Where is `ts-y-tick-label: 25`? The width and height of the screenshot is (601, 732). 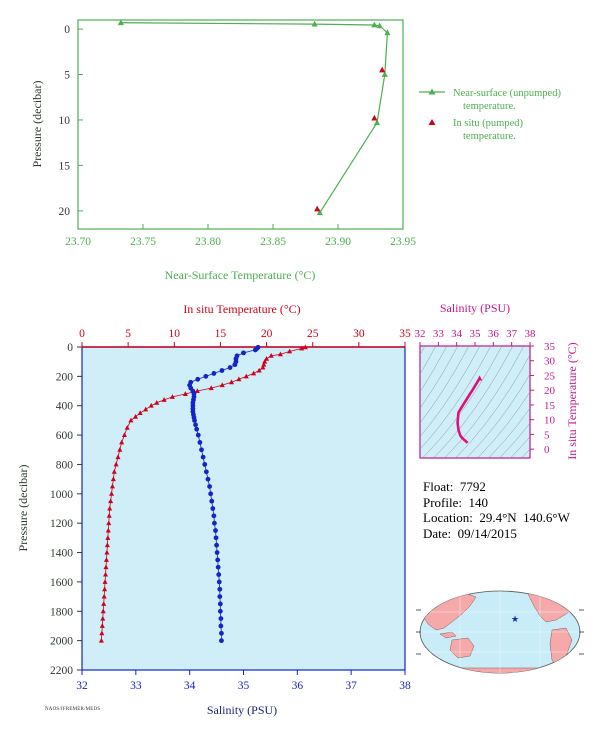 ts-y-tick-label: 25 is located at coordinates (550, 376).